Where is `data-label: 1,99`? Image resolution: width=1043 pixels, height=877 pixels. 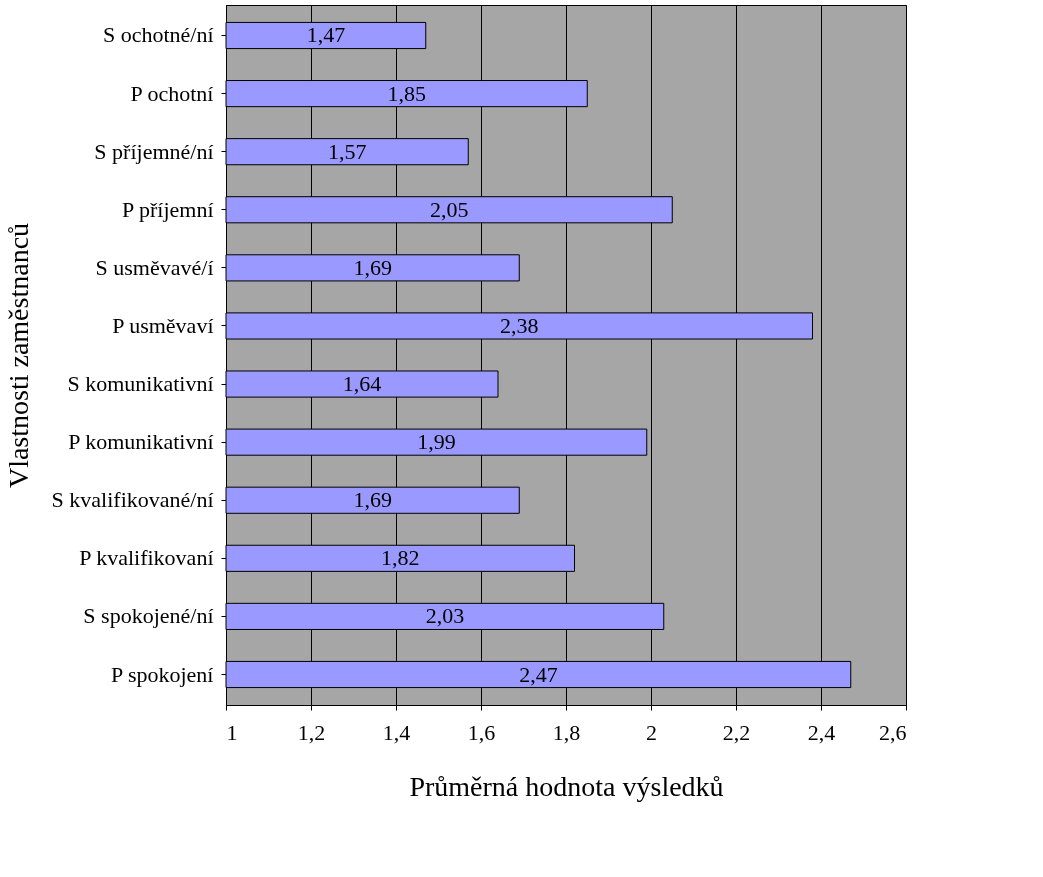
data-label: 1,99 is located at coordinates (436, 442).